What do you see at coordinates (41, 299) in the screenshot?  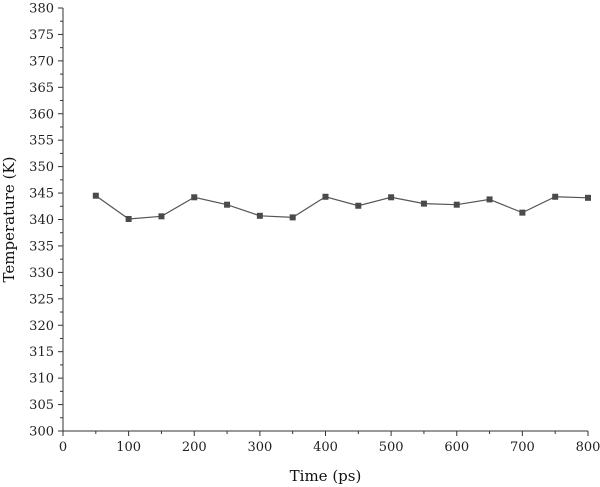 I see `y-tick-label: 325` at bounding box center [41, 299].